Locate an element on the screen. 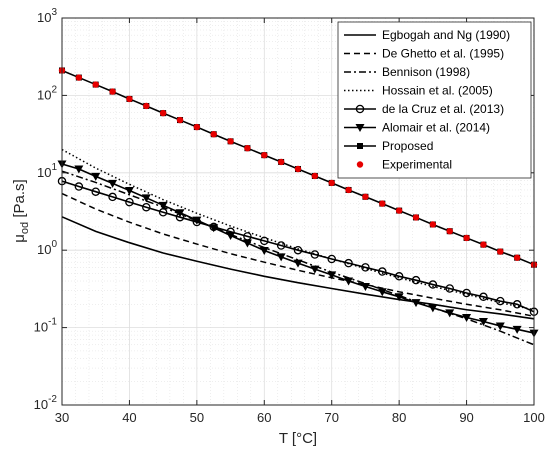  y-tick-label: 10⁻¹ is located at coordinates (46, 326).